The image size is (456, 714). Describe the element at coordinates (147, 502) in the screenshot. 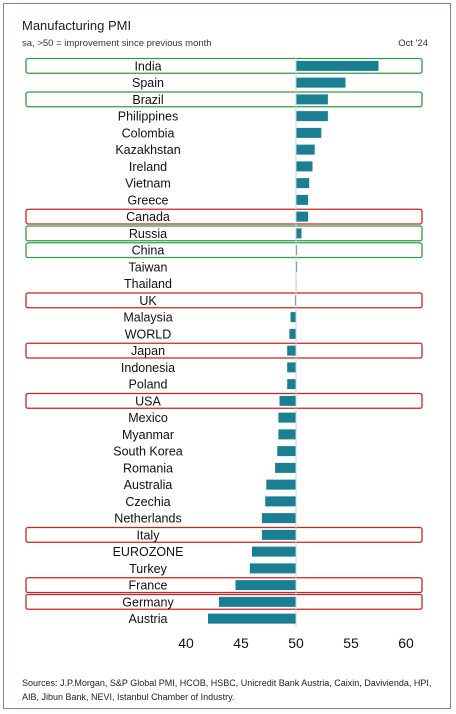

I see `category-label-czechia: Czechia` at that location.